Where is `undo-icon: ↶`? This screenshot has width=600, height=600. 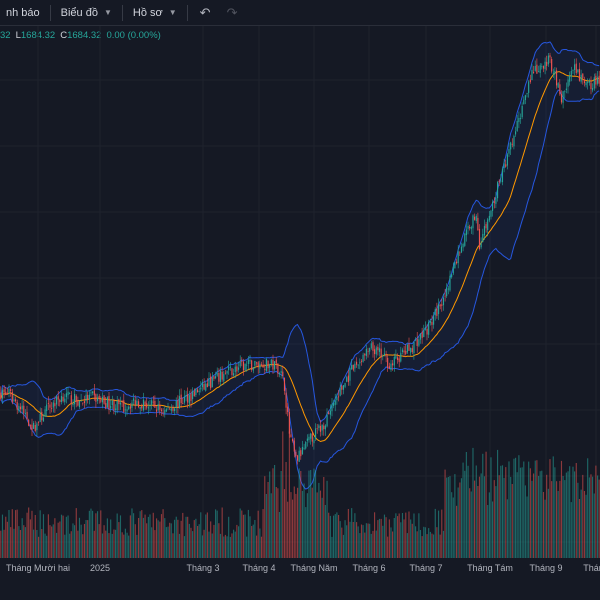 undo-icon: ↶ is located at coordinates (205, 12).